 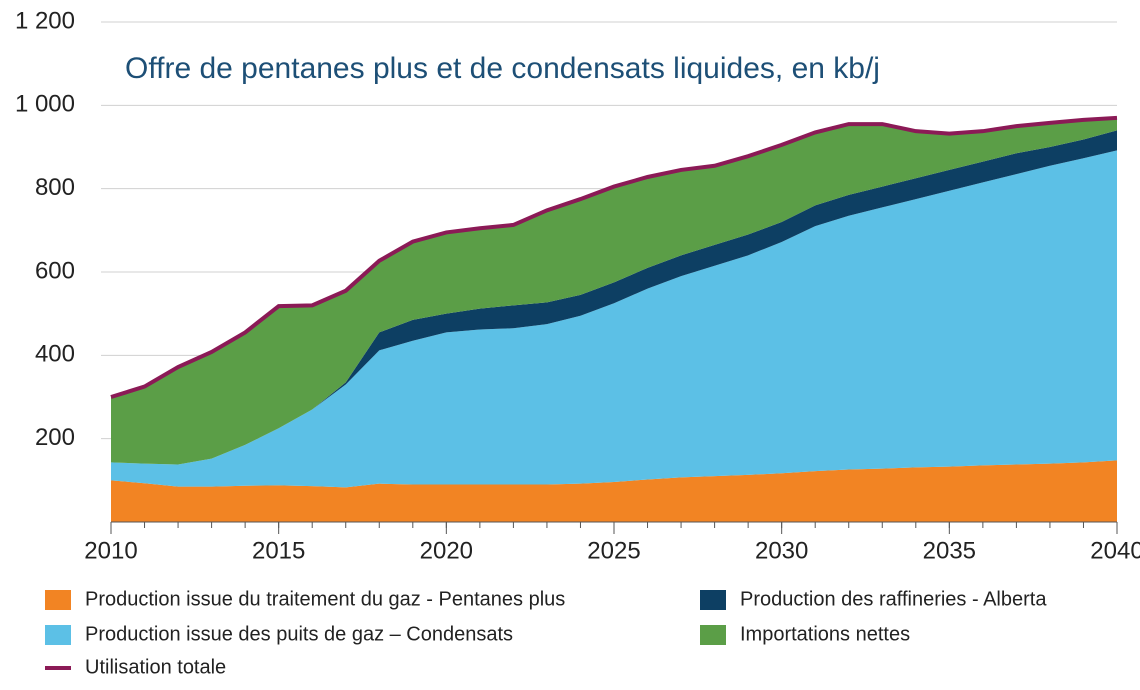 I want to click on y-tick-label: 200, so click(x=55, y=437).